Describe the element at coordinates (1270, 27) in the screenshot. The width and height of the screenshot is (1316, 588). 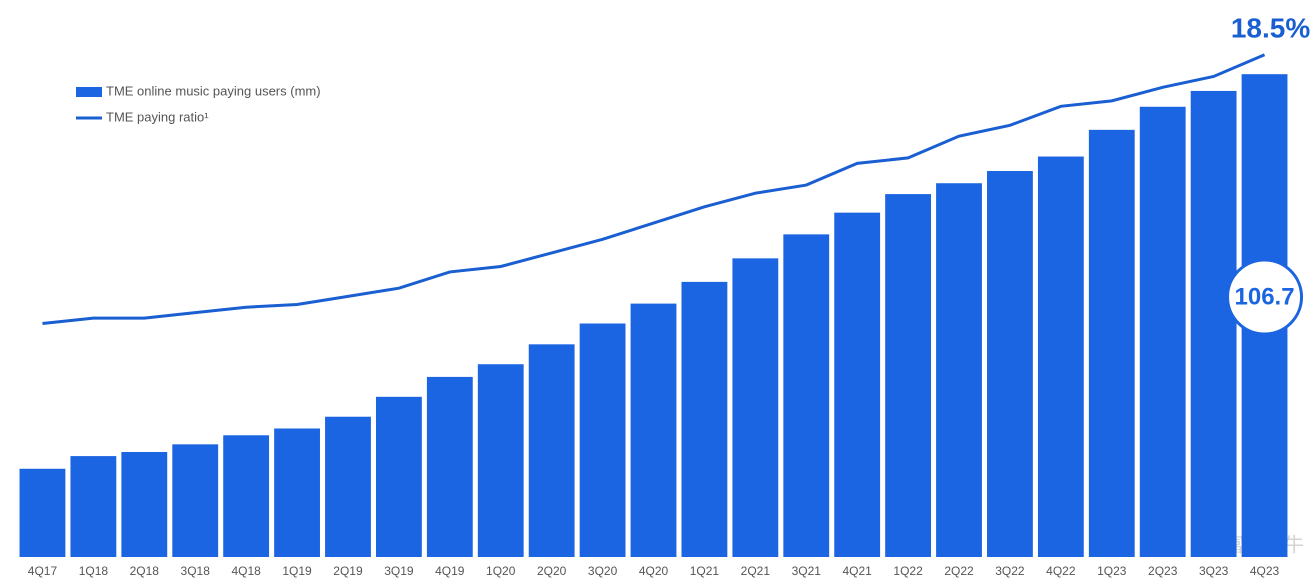
I see `value-label: 18.5%` at that location.